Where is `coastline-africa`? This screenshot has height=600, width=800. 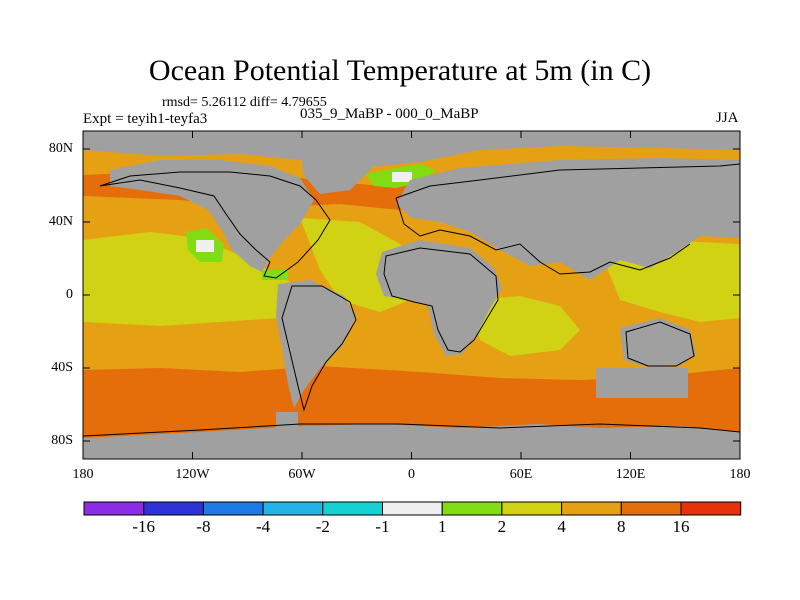
coastline-africa is located at coordinates (441, 300).